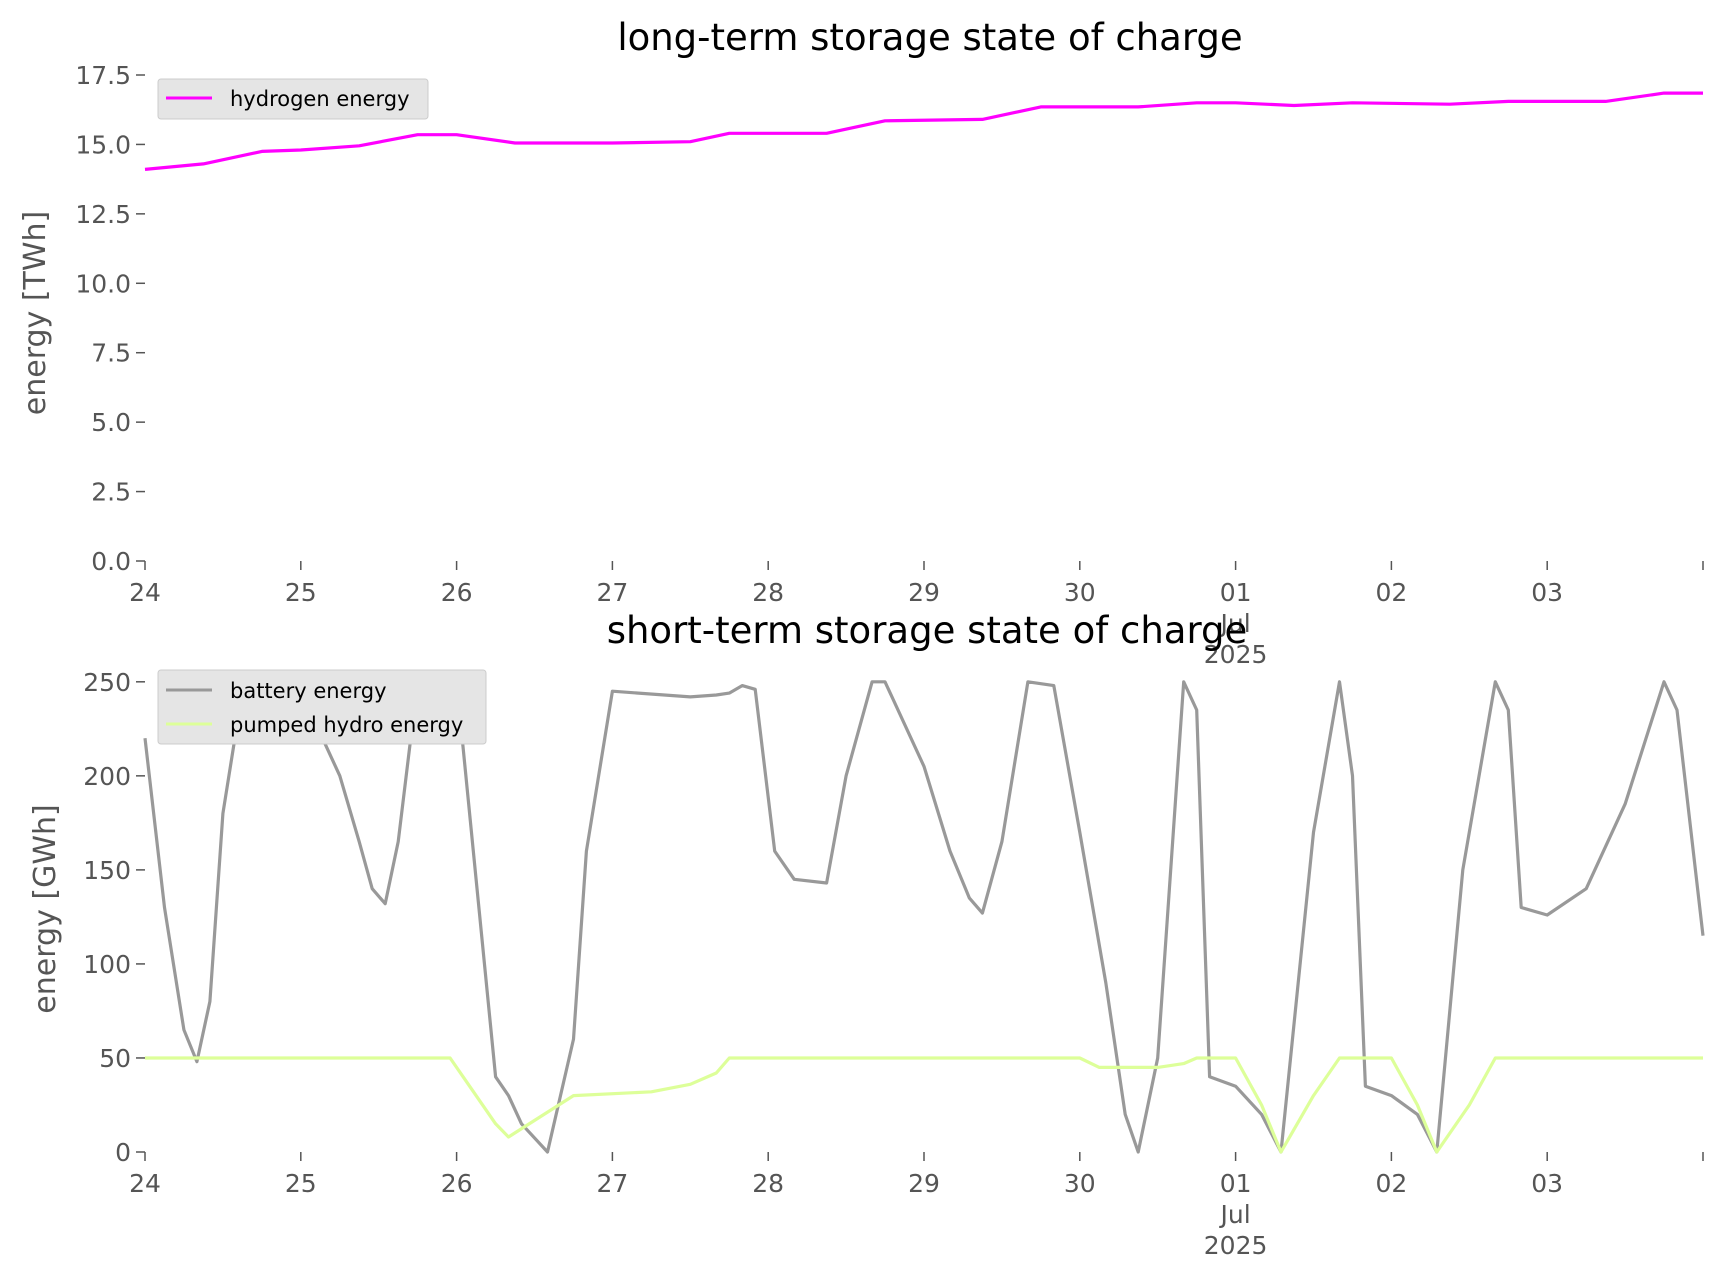 Image resolution: width=1715 pixels, height=1277 pixels. Describe the element at coordinates (115, 1058) in the screenshot. I see `y-tick-label: 50` at that location.